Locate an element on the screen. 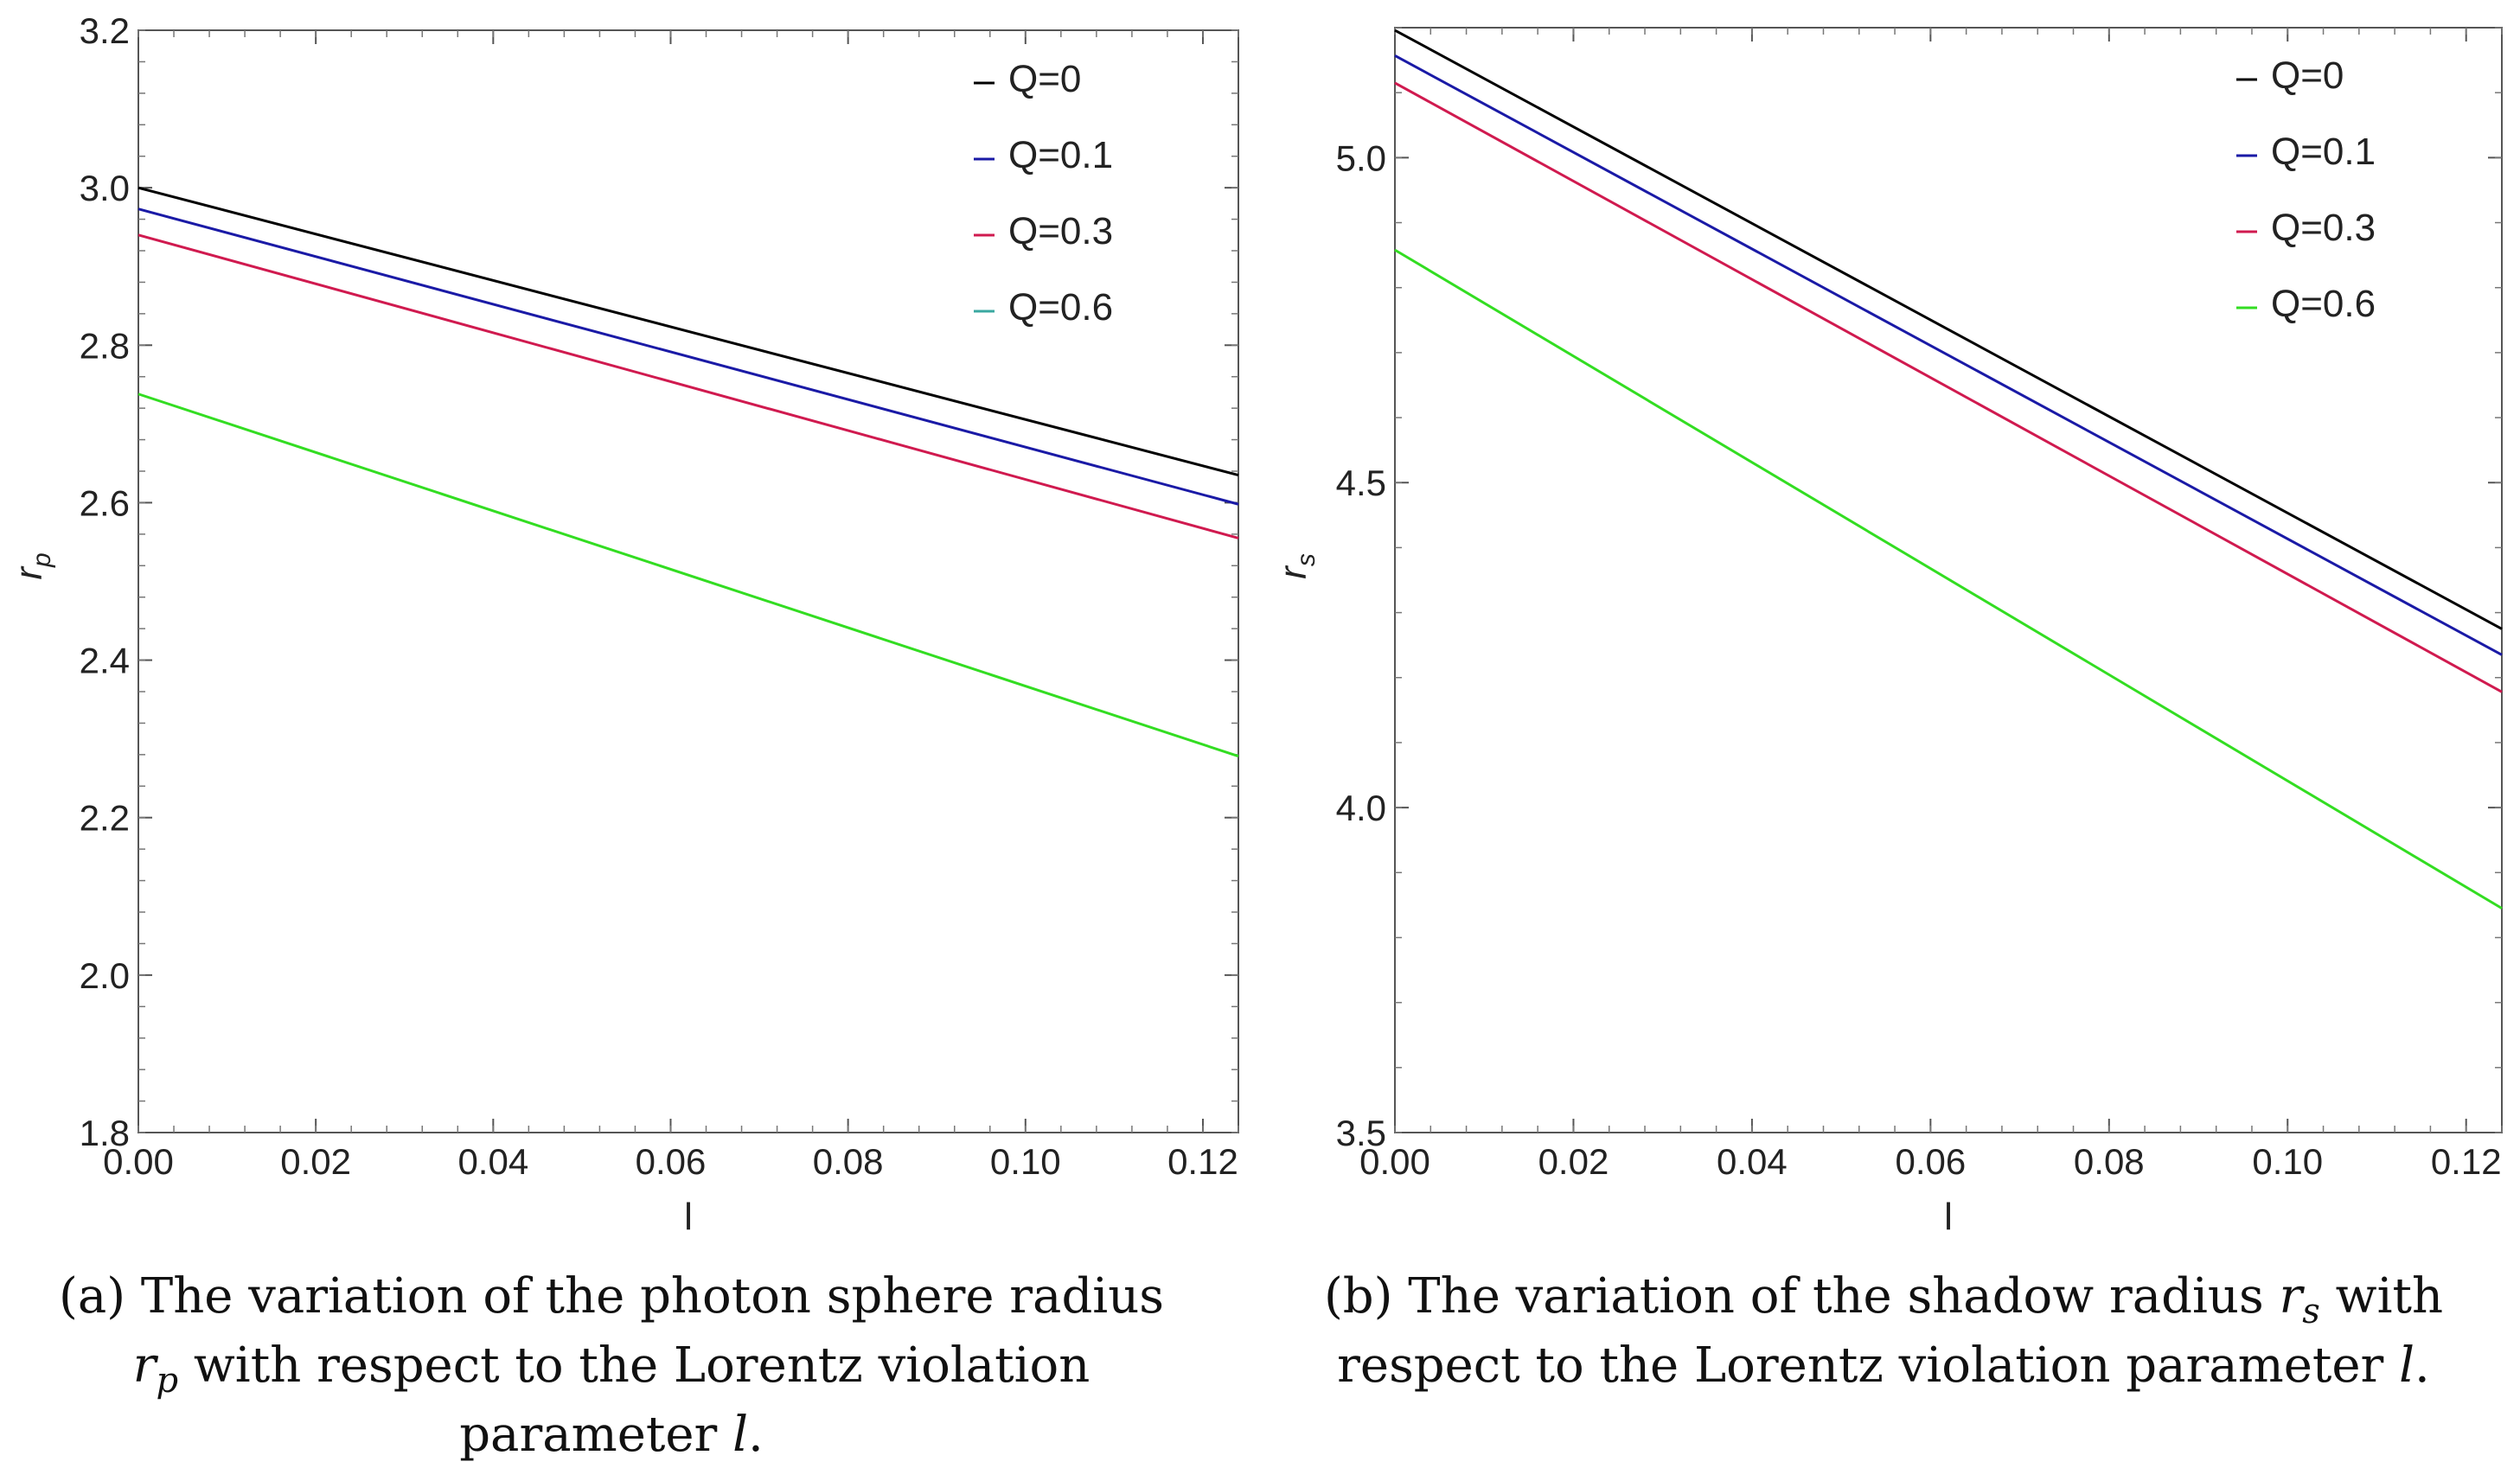  series-line-Q=0.3 is located at coordinates (688, 386).